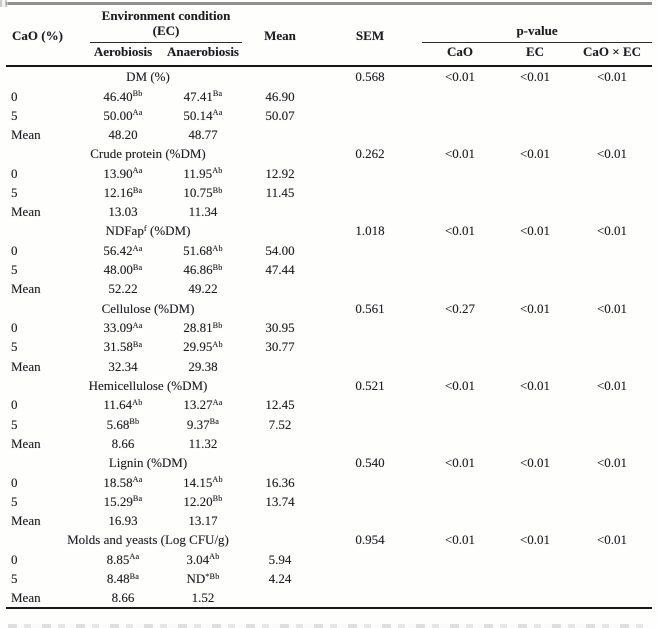 This screenshot has height=628, width=658. I want to click on value-number: 56.42, so click(118, 250).